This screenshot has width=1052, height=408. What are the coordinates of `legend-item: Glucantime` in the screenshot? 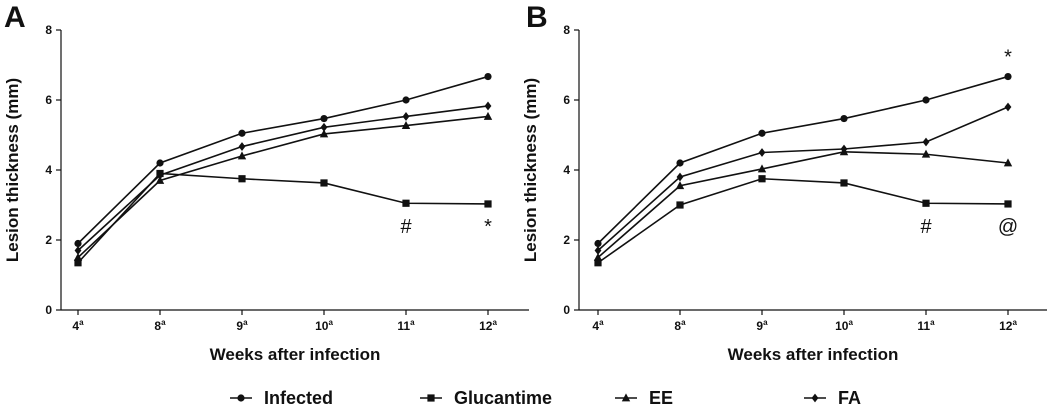 It's located at (486, 398).